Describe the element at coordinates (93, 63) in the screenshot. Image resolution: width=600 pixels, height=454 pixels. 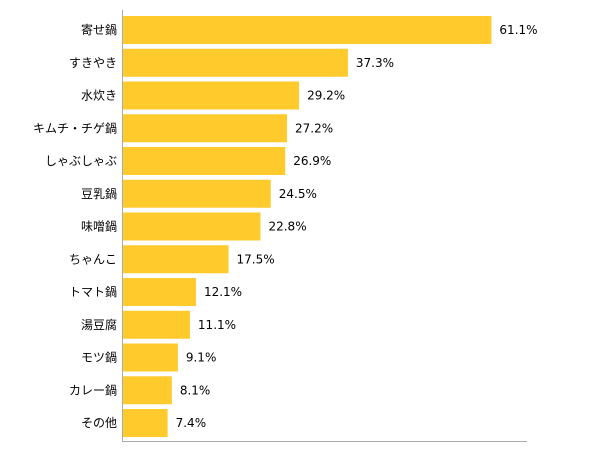
I see `category-label: すきやき` at that location.